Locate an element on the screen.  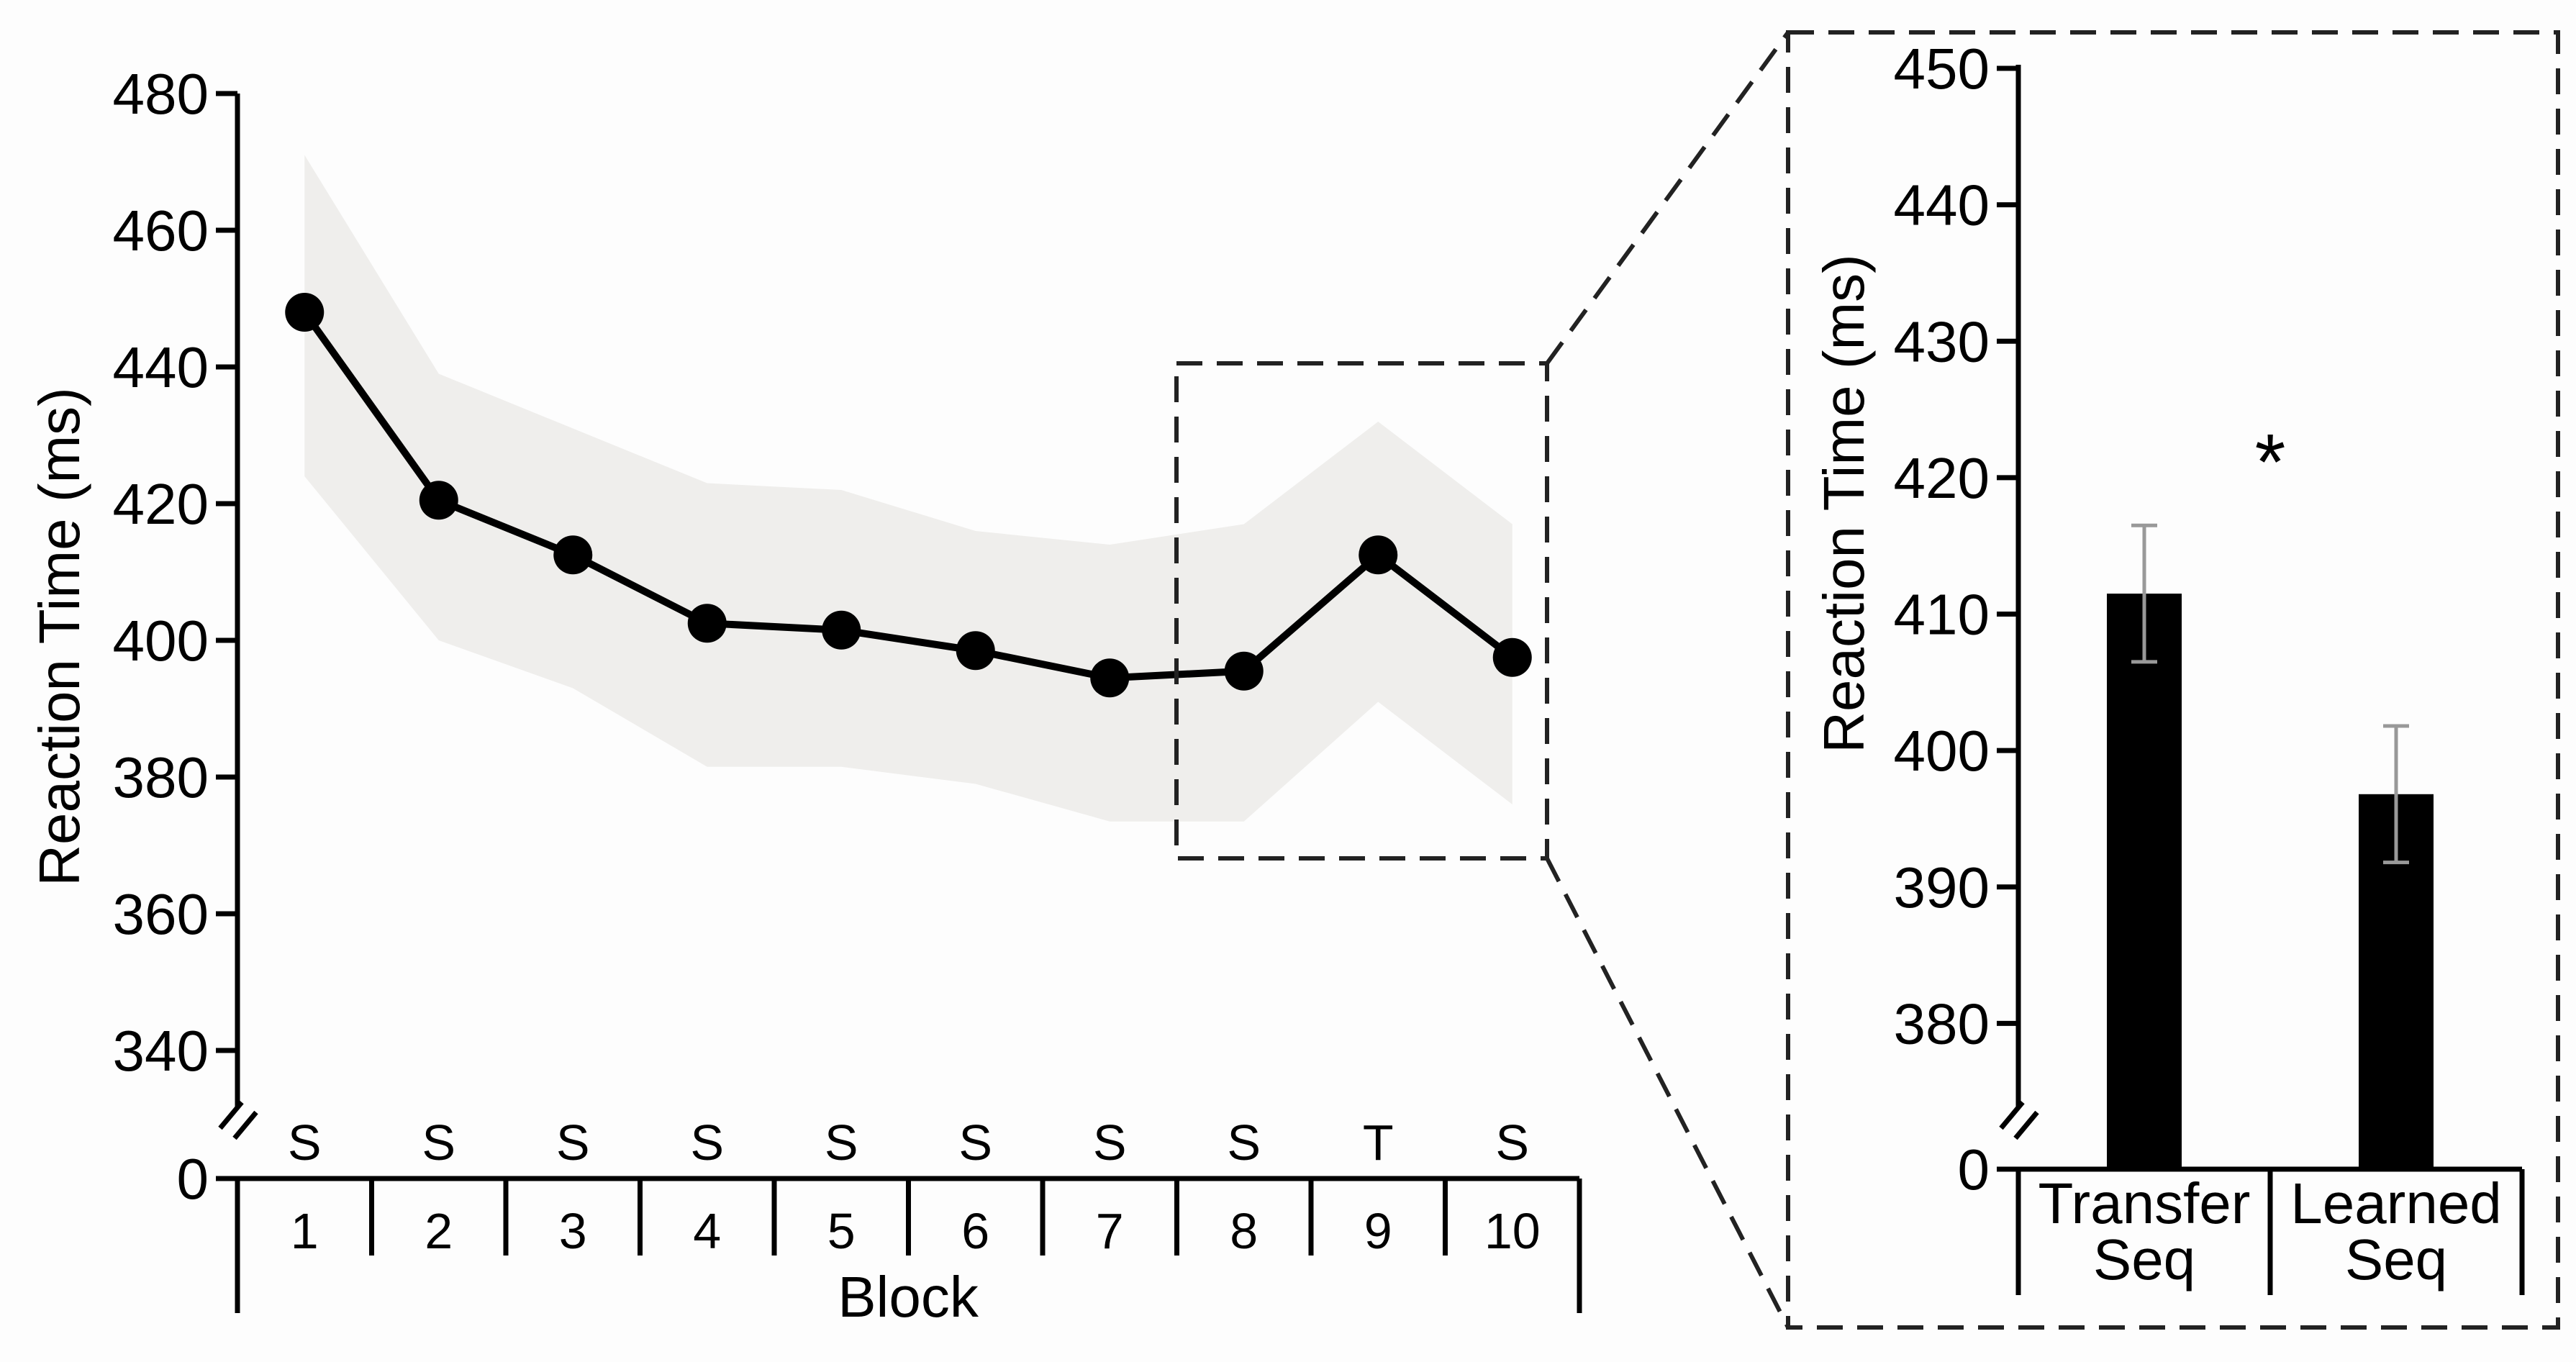
series-line is located at coordinates (908, 496).